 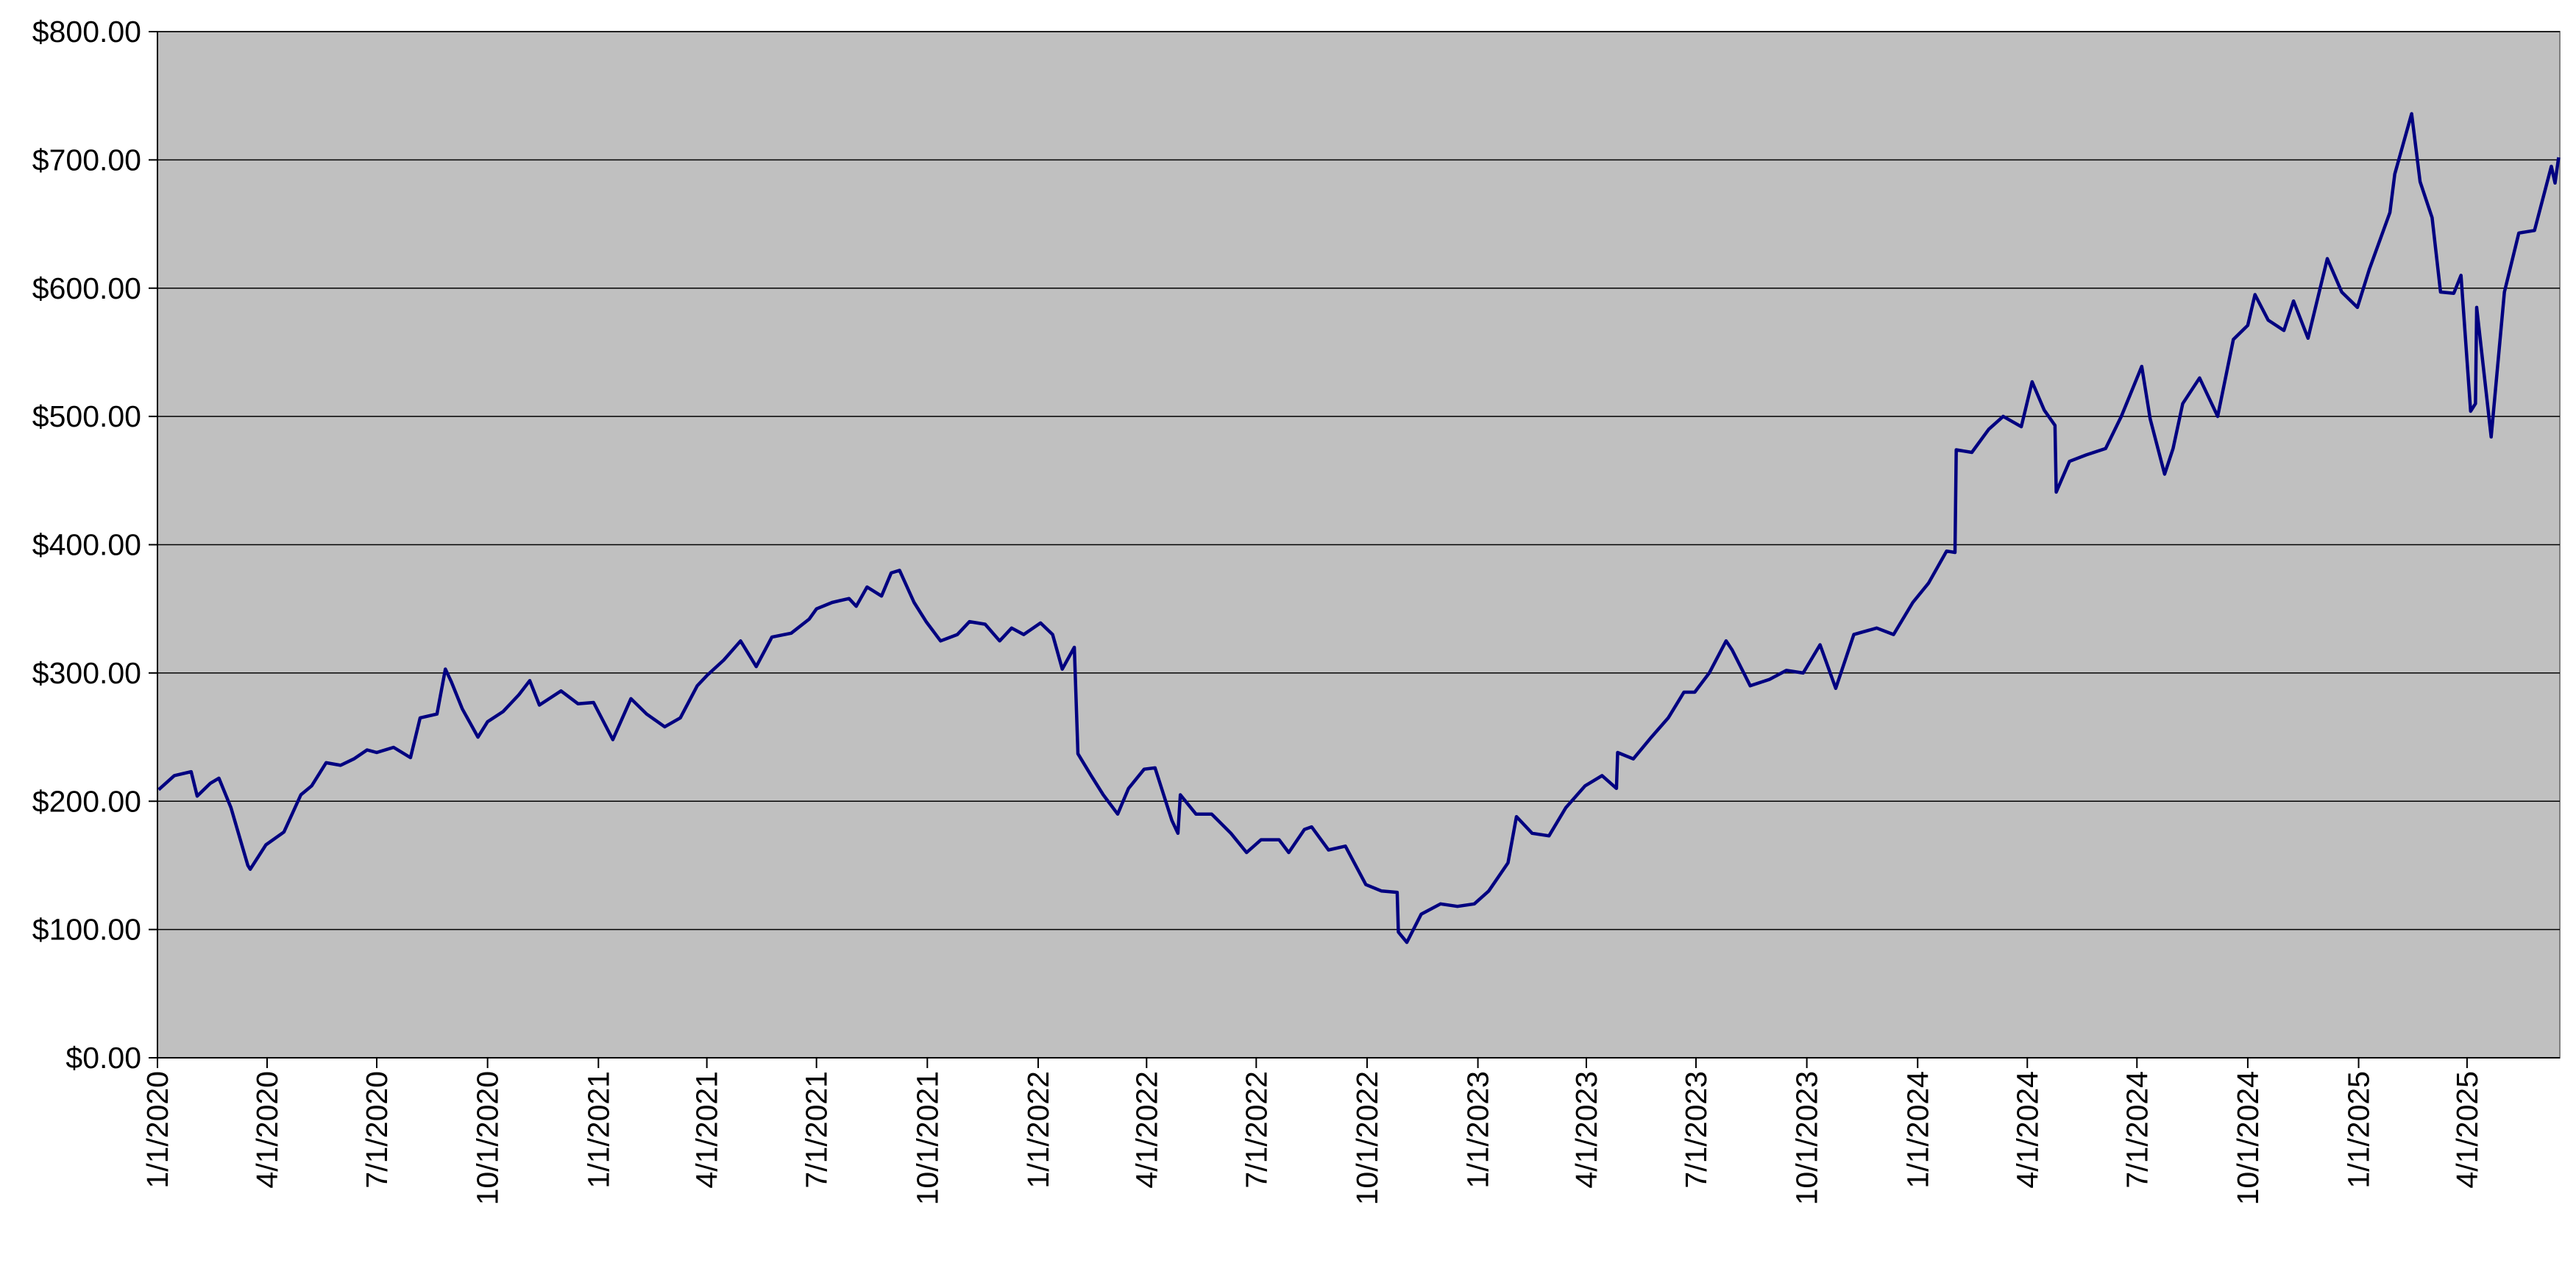 I want to click on x-tick-label: 4/1/2021, so click(x=707, y=1130).